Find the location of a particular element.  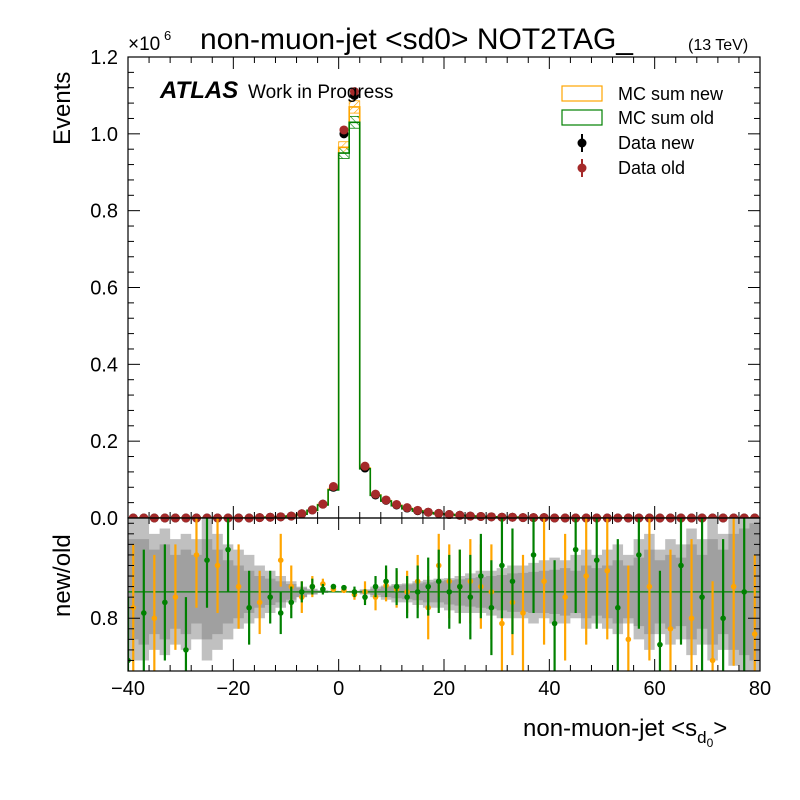

legend-marker-data-old is located at coordinates (582, 168).